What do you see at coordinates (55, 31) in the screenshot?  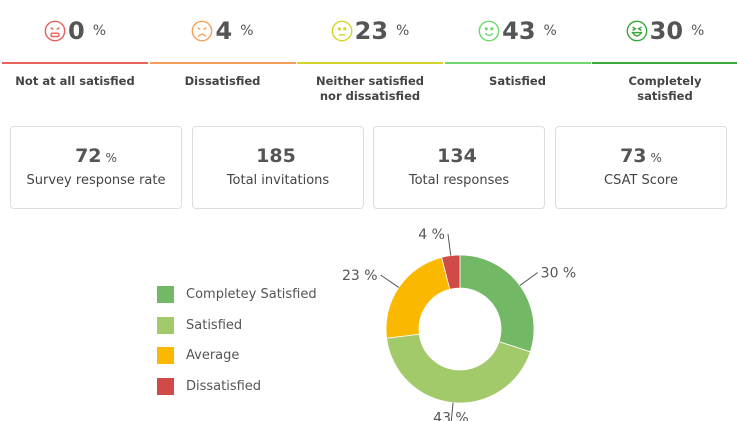 I see `angry-face-icon` at bounding box center [55, 31].